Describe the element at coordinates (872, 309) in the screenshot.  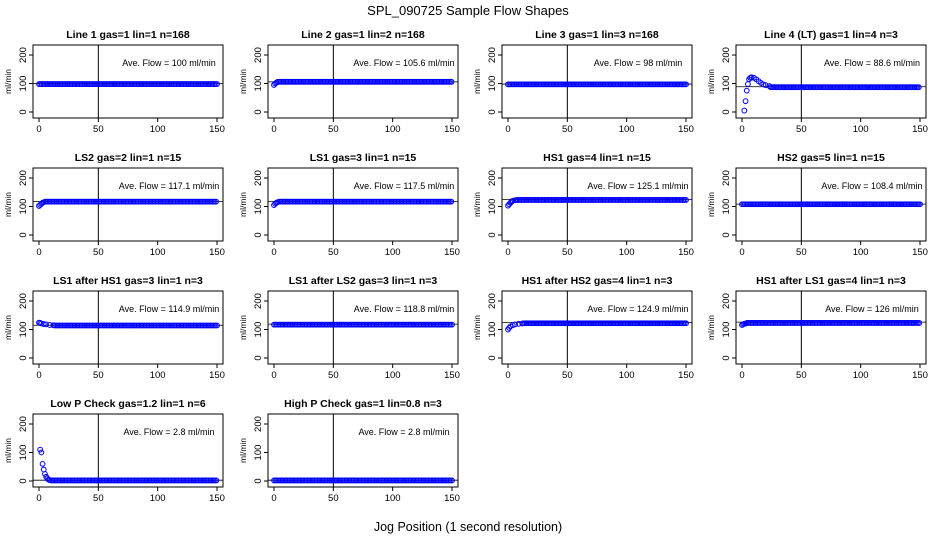
I see `average-flow-annotation: Ave. Flow = 126 ml/min` at that location.